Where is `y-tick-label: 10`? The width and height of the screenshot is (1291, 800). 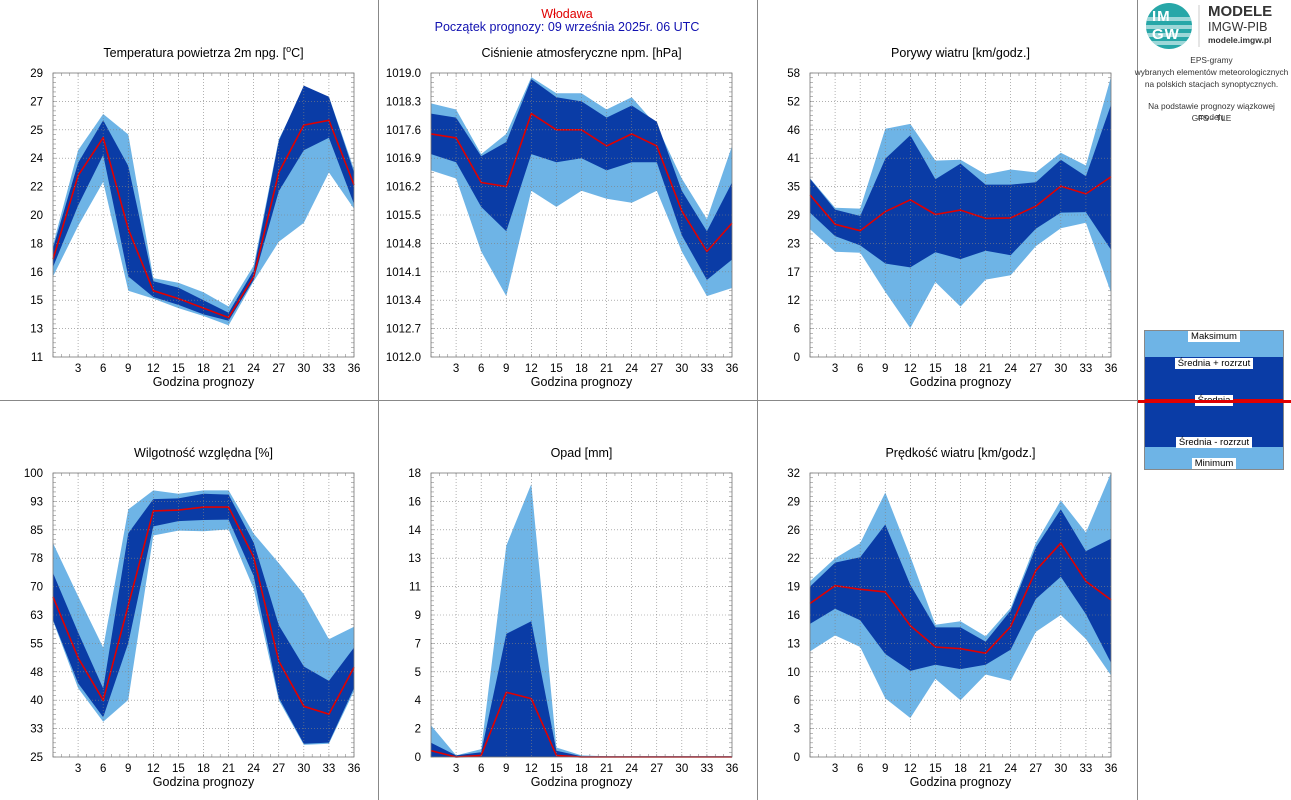
y-tick-label: 10 is located at coordinates (793, 673).